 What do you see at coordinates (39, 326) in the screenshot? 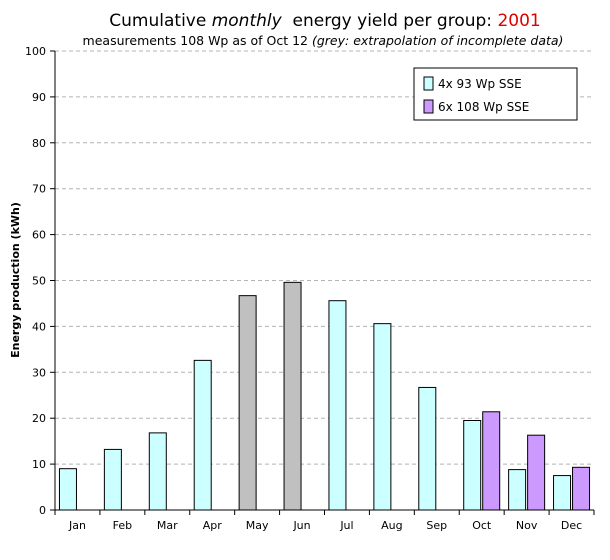
I see `y-tick-label: 40` at bounding box center [39, 326].